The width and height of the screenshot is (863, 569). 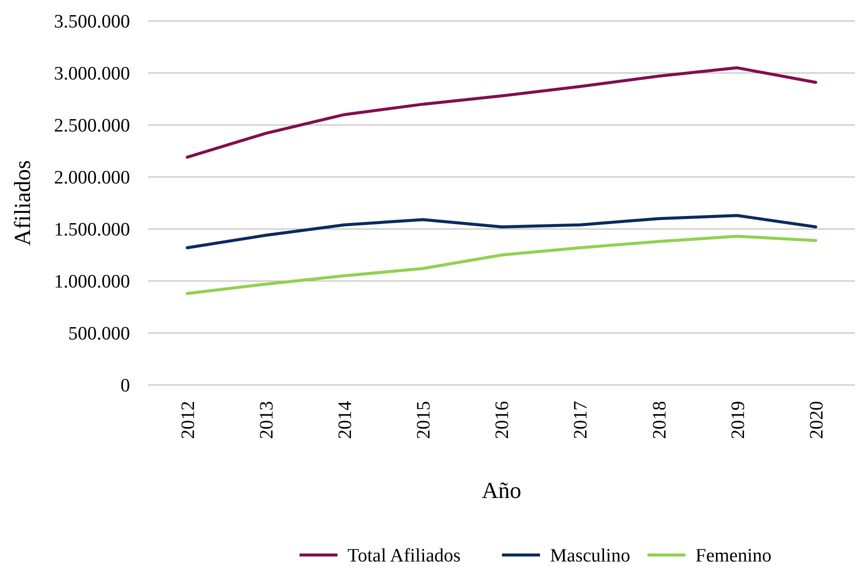 I want to click on y-axis-title: Afiliados, so click(x=22, y=203).